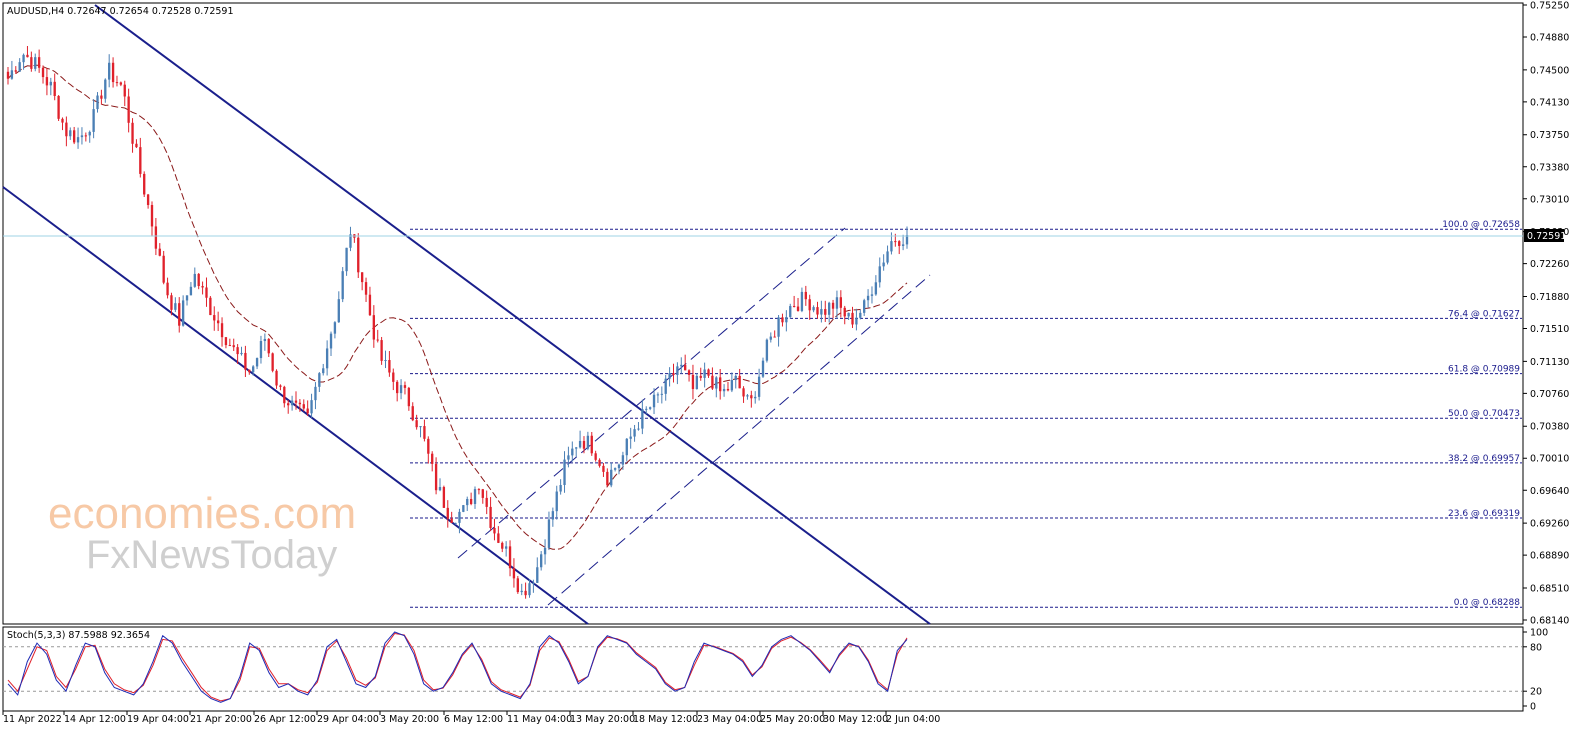 The image size is (1596, 743). What do you see at coordinates (1487, 603) in the screenshot?
I see `fib-label: 0.0 @ 0.68288` at bounding box center [1487, 603].